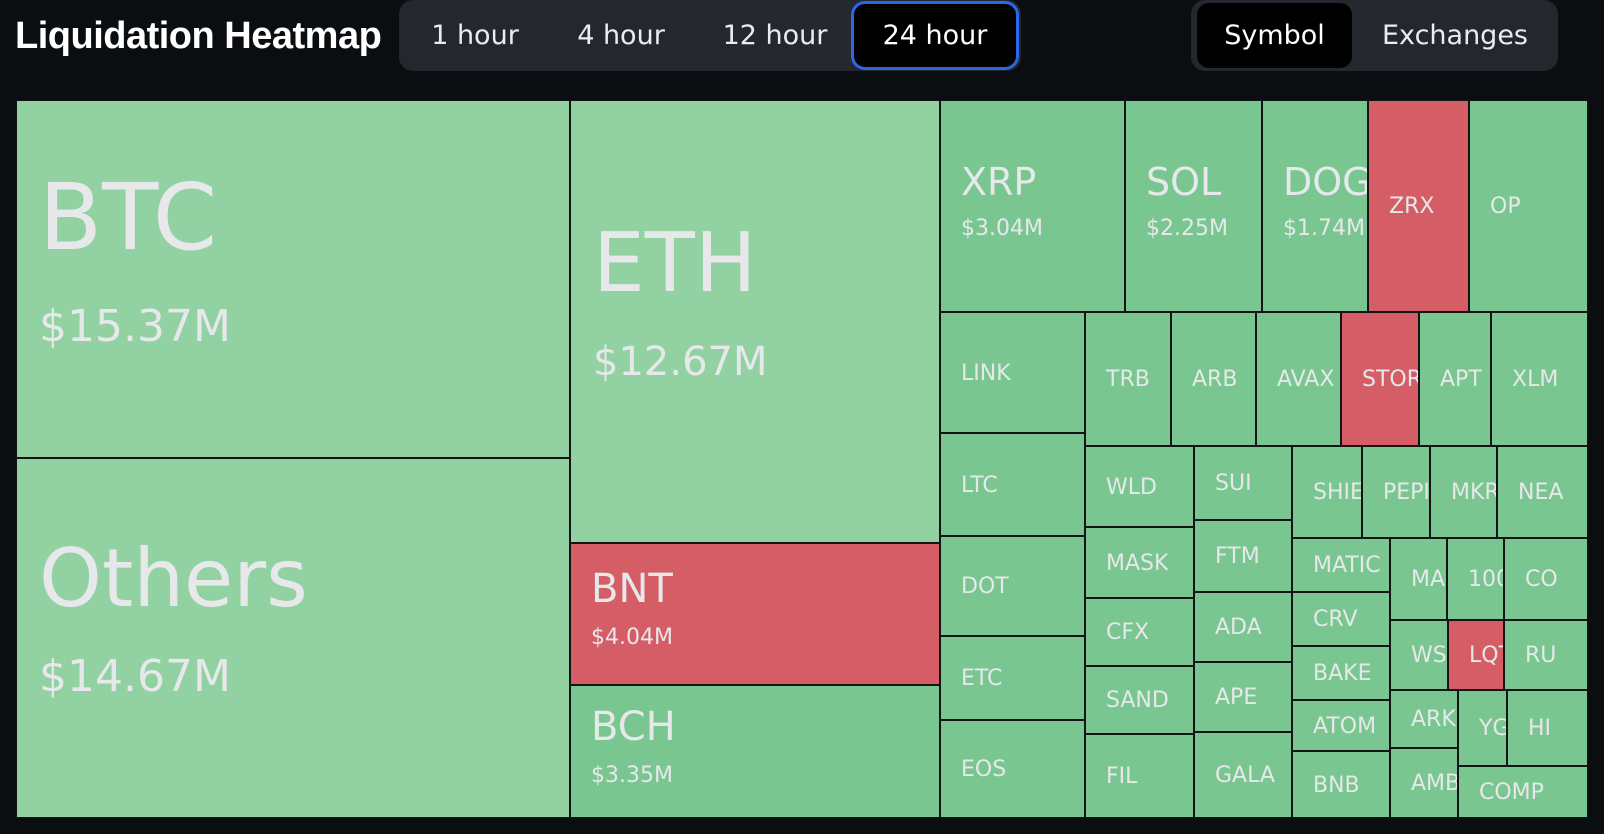  Describe the element at coordinates (1139, 562) in the screenshot. I see `tile-mask: MASK` at that location.